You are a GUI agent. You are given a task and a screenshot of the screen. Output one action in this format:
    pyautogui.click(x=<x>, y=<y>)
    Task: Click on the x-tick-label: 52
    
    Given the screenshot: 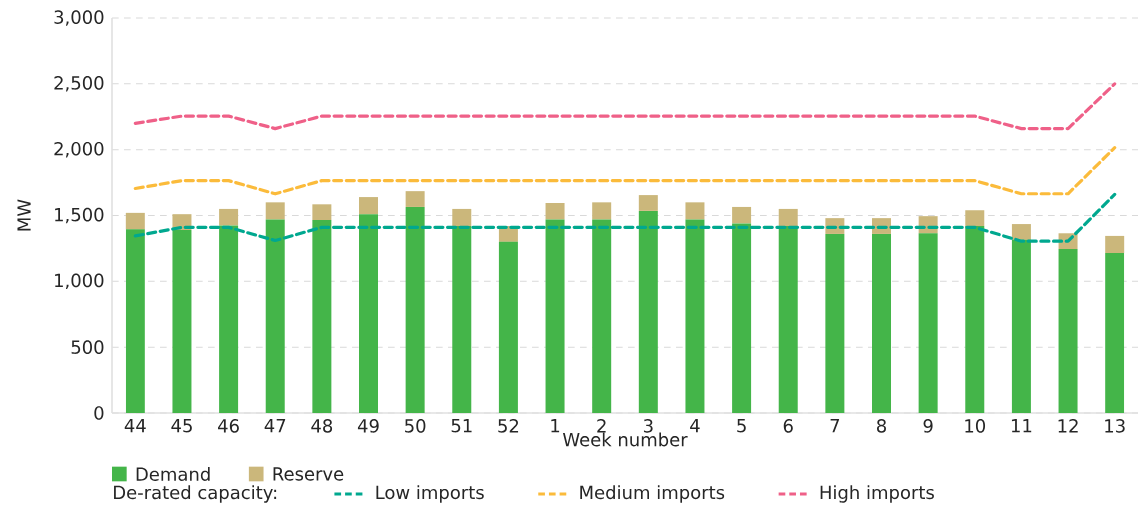 What is the action you would take?
    pyautogui.click(x=508, y=426)
    